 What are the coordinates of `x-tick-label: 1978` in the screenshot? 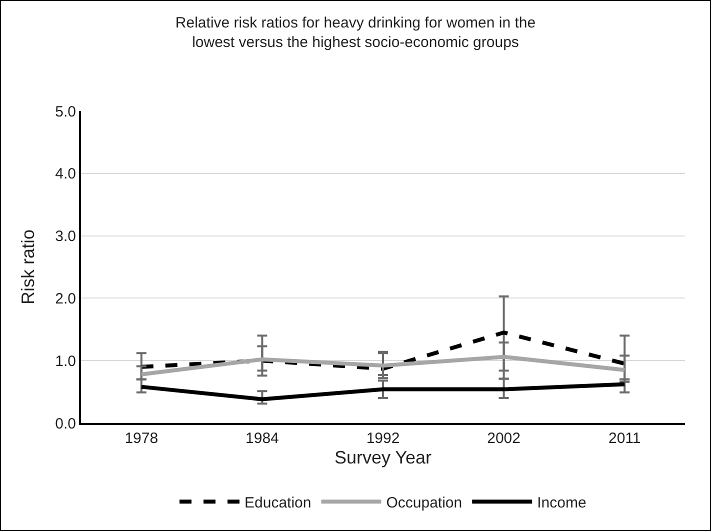 It's located at (141, 438).